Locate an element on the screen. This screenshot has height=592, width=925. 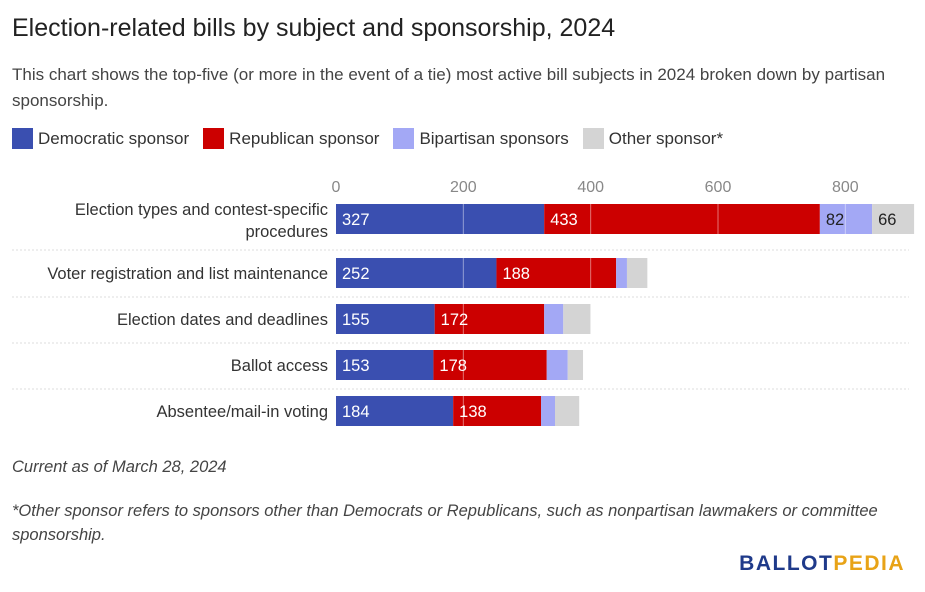
category-label: Ballot access is located at coordinates (279, 366).